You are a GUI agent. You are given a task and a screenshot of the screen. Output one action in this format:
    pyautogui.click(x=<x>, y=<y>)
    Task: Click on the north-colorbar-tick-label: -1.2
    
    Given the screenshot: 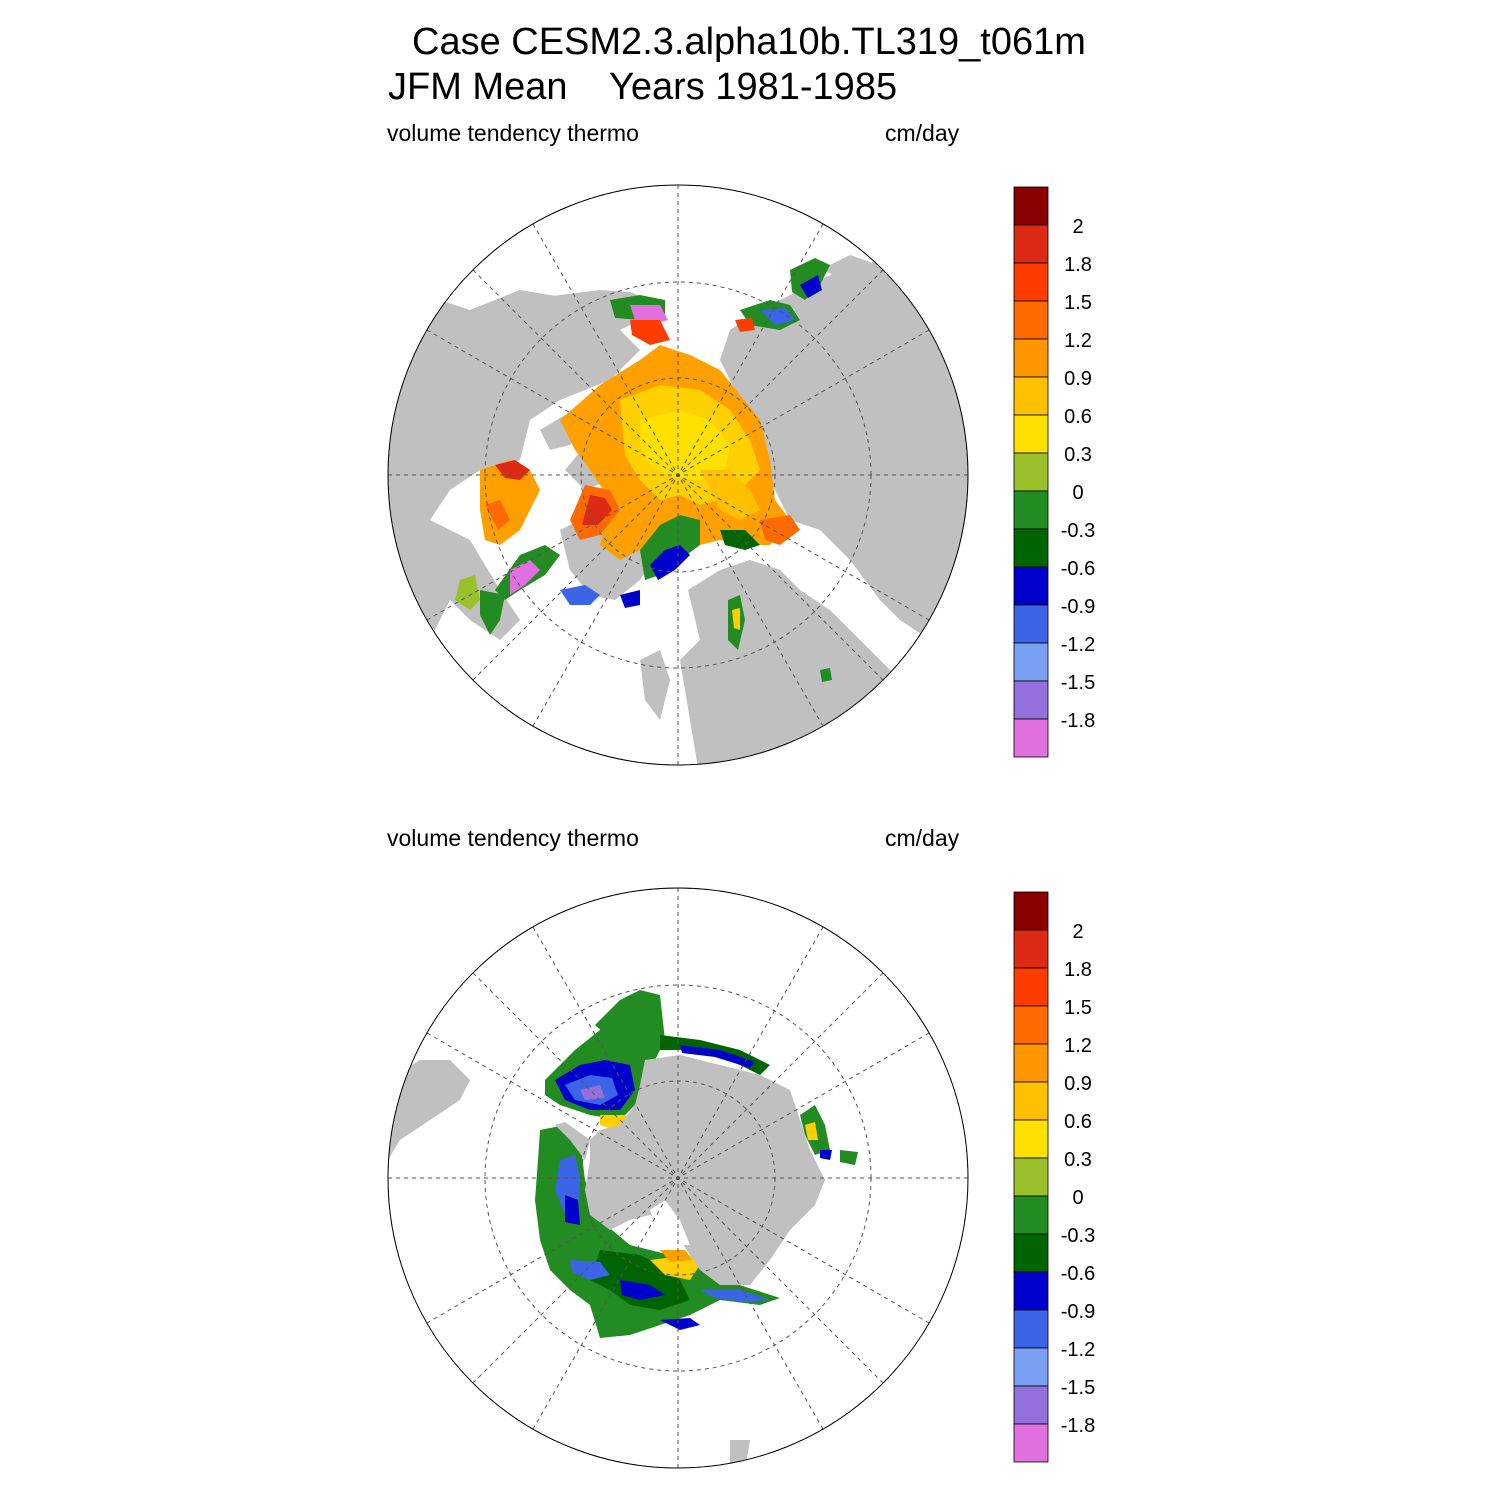 What is the action you would take?
    pyautogui.click(x=1078, y=645)
    